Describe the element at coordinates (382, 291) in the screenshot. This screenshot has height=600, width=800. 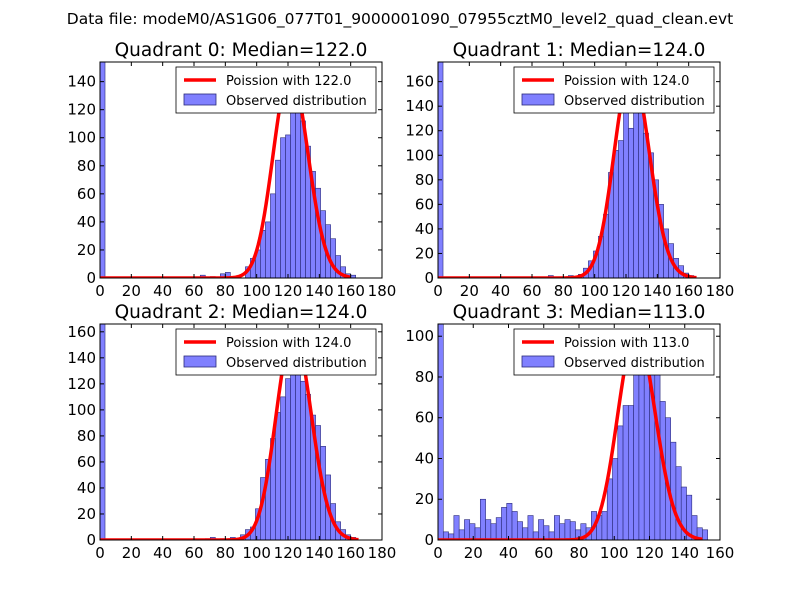
I see `x-tick-label: 180` at that location.